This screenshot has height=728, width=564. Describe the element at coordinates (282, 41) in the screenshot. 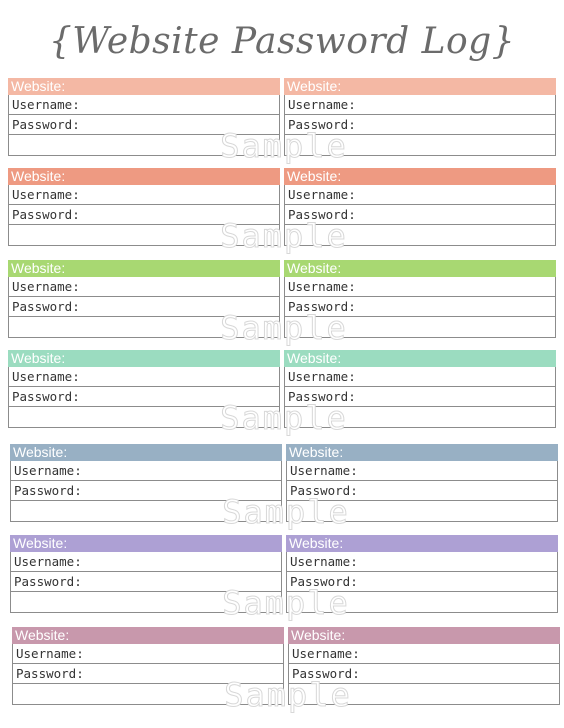

I see `page-title: {Website Password Log}` at that location.